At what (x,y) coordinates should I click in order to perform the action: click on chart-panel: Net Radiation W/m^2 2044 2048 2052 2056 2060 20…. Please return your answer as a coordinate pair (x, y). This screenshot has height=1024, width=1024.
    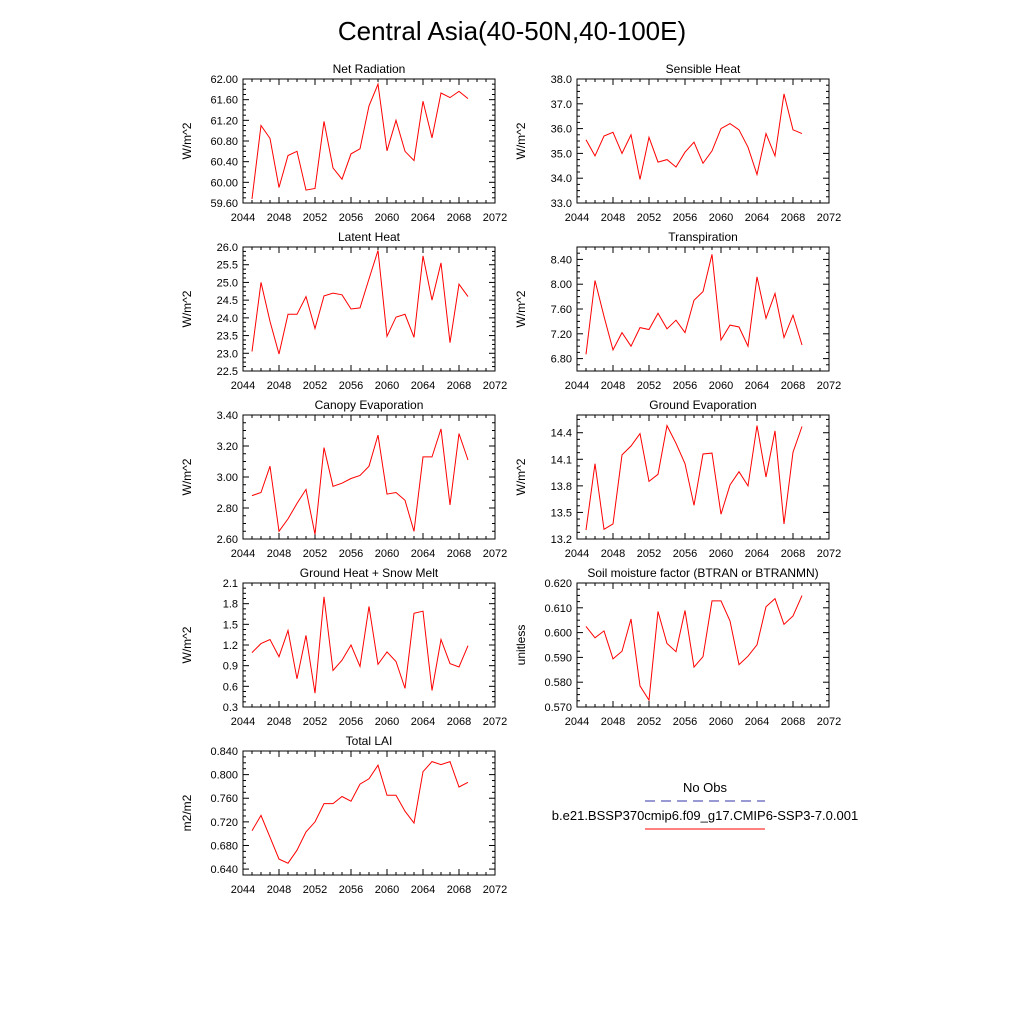
    Looking at the image, I should click on (343, 143).